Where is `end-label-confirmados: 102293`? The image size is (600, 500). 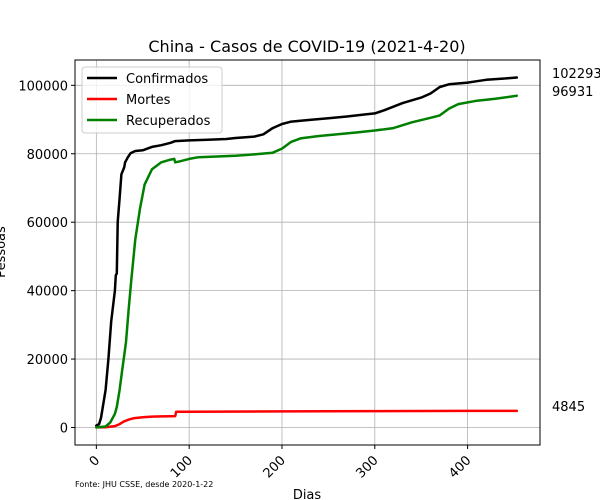 end-label-confirmados: 102293 is located at coordinates (576, 74).